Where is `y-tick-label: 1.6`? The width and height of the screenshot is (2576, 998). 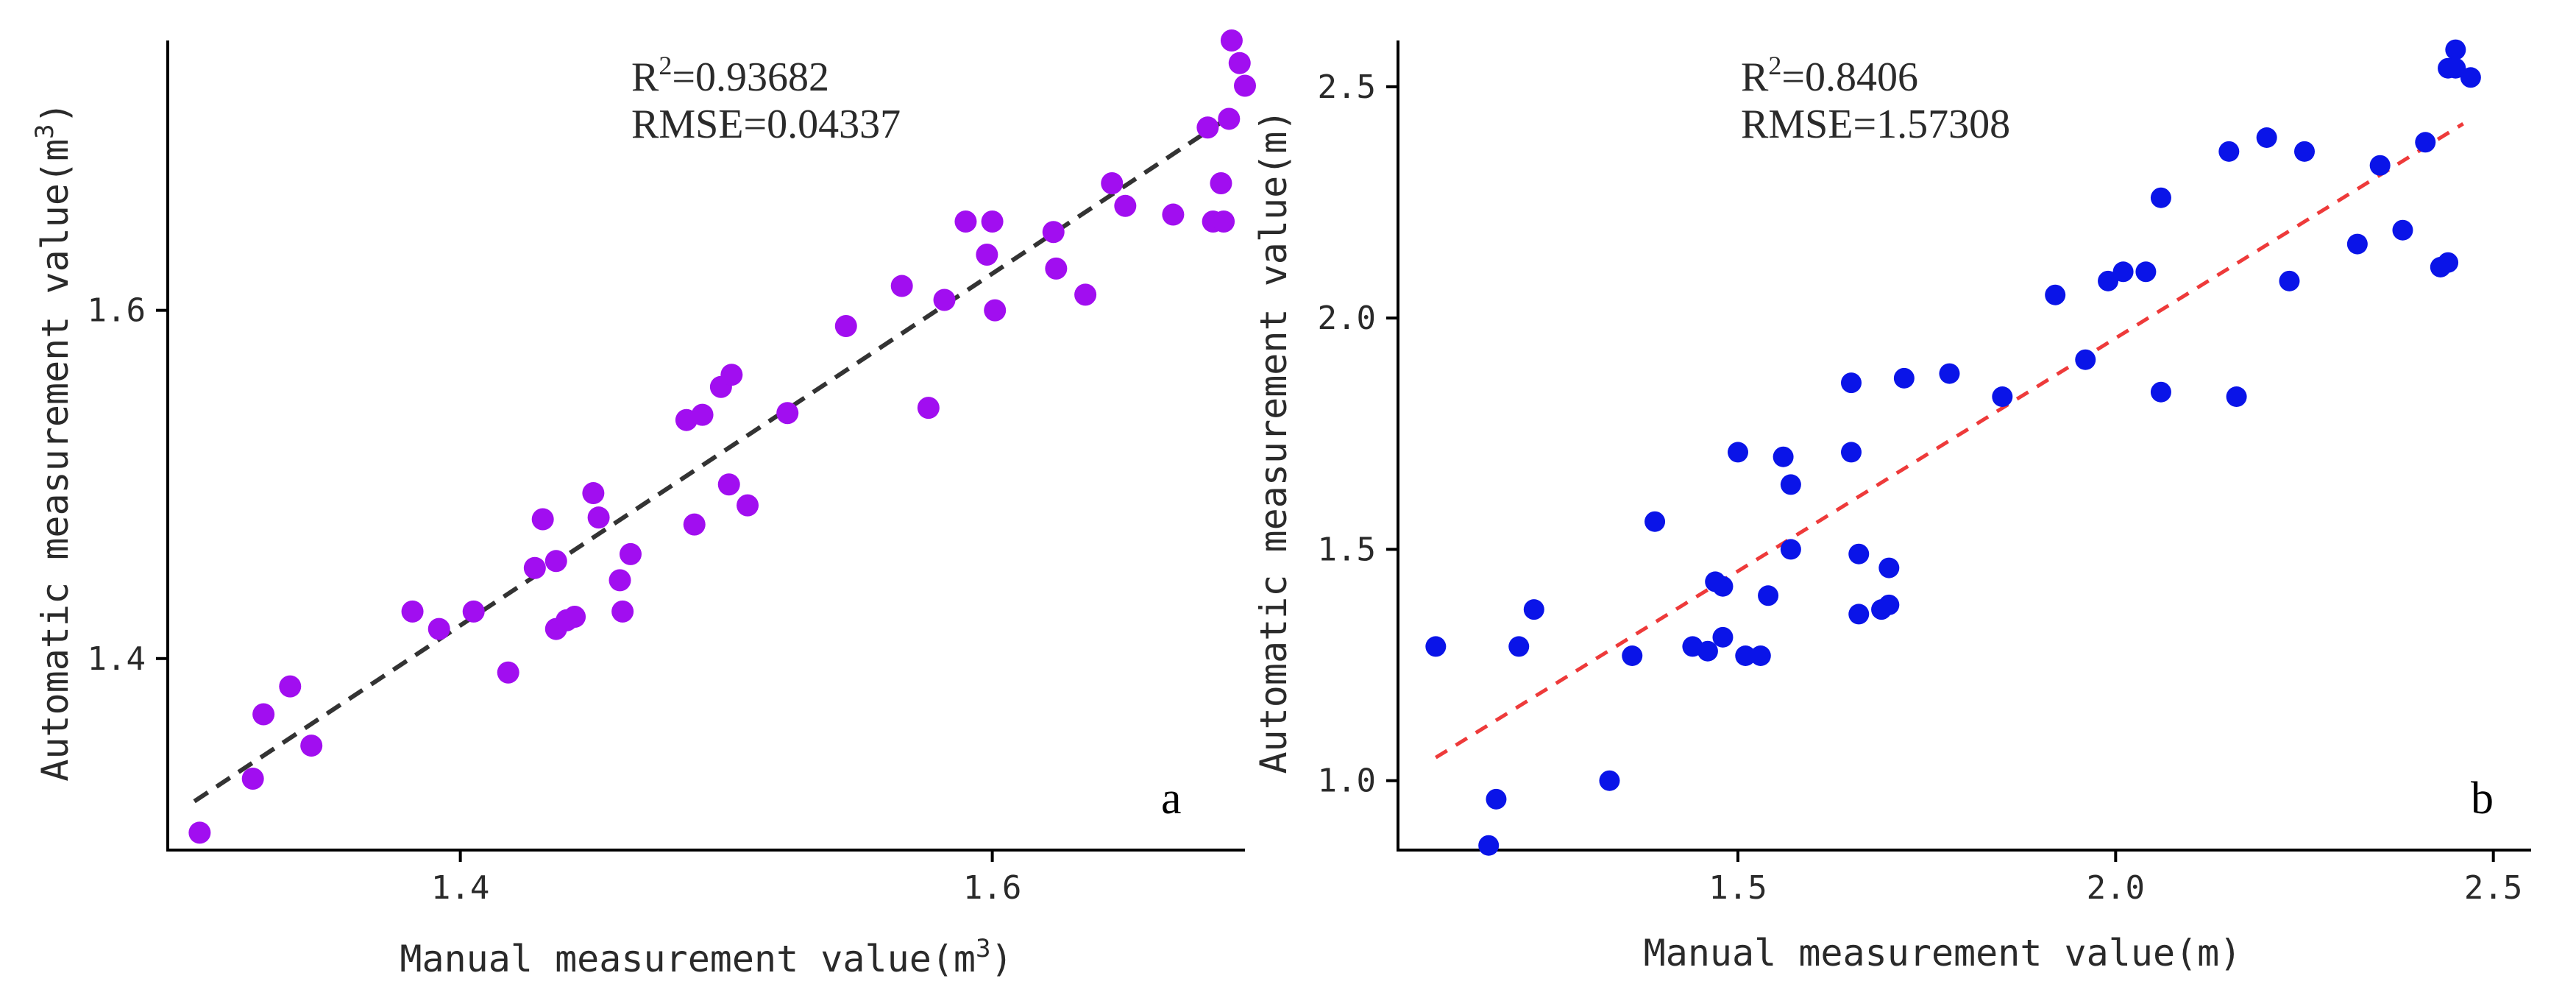
y-tick-label: 1.6 is located at coordinates (117, 311).